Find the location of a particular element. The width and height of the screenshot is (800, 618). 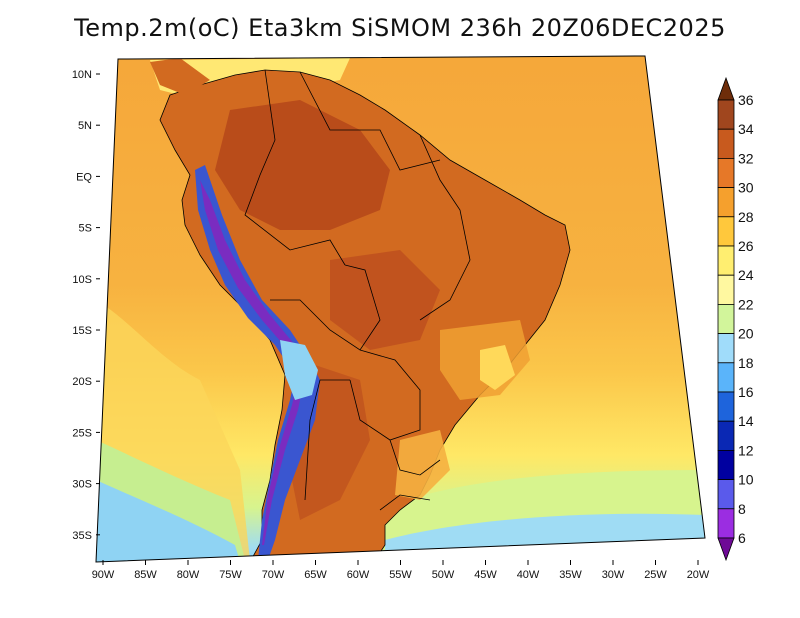

lon-label: 35W is located at coordinates (570, 575).